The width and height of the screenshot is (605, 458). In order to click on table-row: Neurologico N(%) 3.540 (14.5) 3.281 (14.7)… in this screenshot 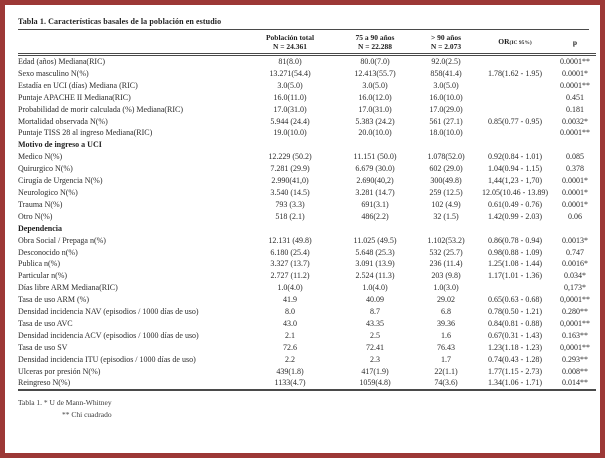, I will do `click(307, 193)`.